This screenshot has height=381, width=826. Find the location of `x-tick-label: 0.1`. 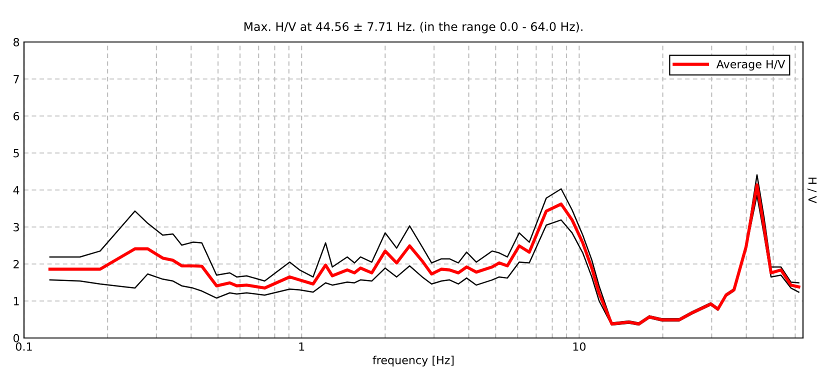

x-tick-label: 0.1 is located at coordinates (24, 346).